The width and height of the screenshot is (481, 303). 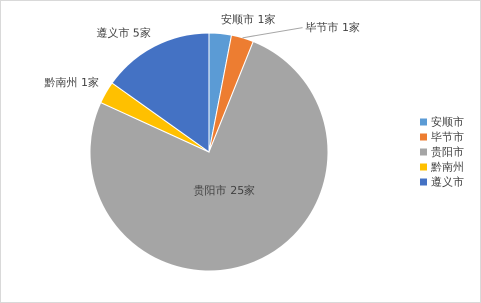 I want to click on legend-label: 遵义市, so click(x=447, y=182).